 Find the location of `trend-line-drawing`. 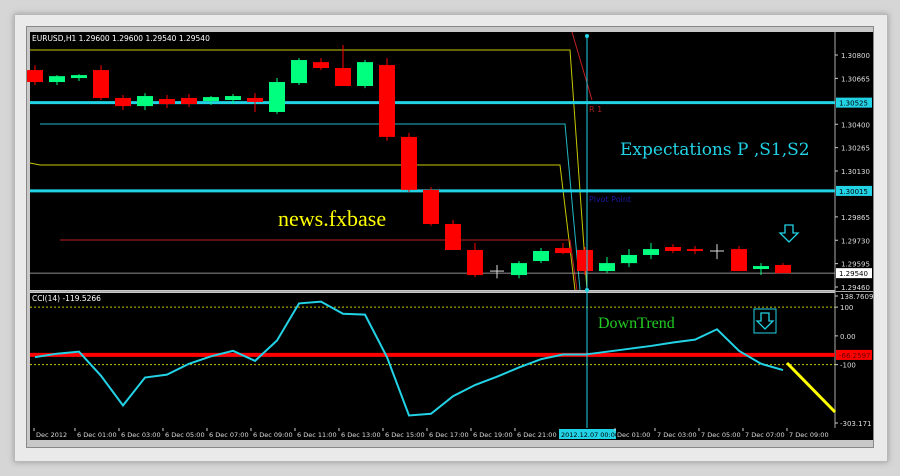

trend-line-drawing is located at coordinates (811, 387).